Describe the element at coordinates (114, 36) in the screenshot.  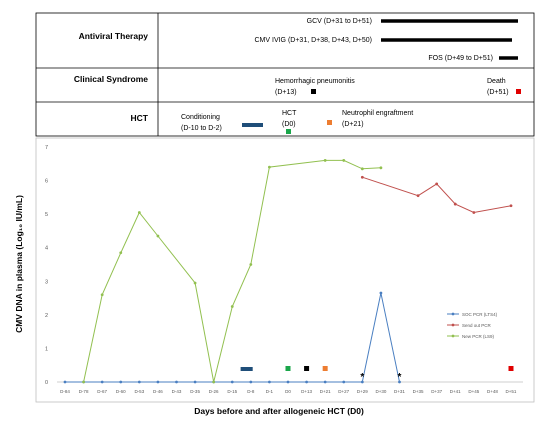
I see `row-label-antiviral: Antiviral Therapy` at that location.